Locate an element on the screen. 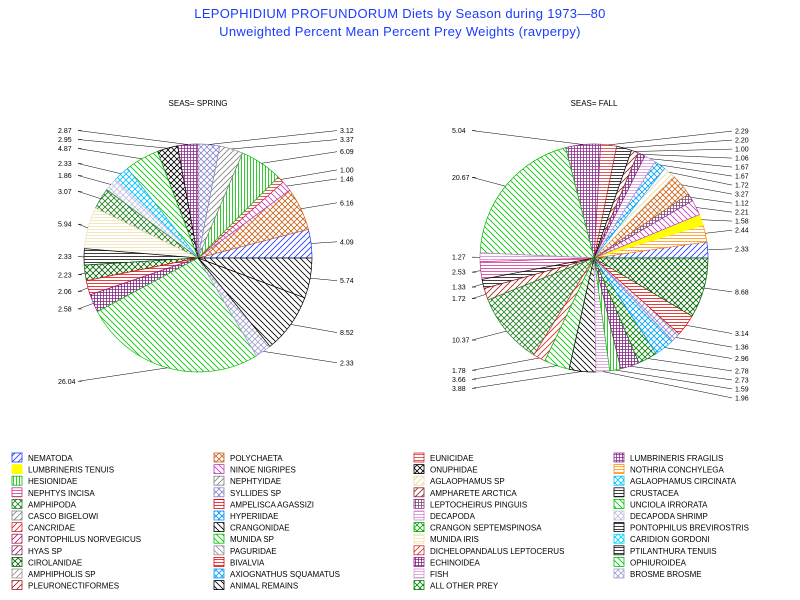  legend-label: NEMATODA is located at coordinates (50, 458).